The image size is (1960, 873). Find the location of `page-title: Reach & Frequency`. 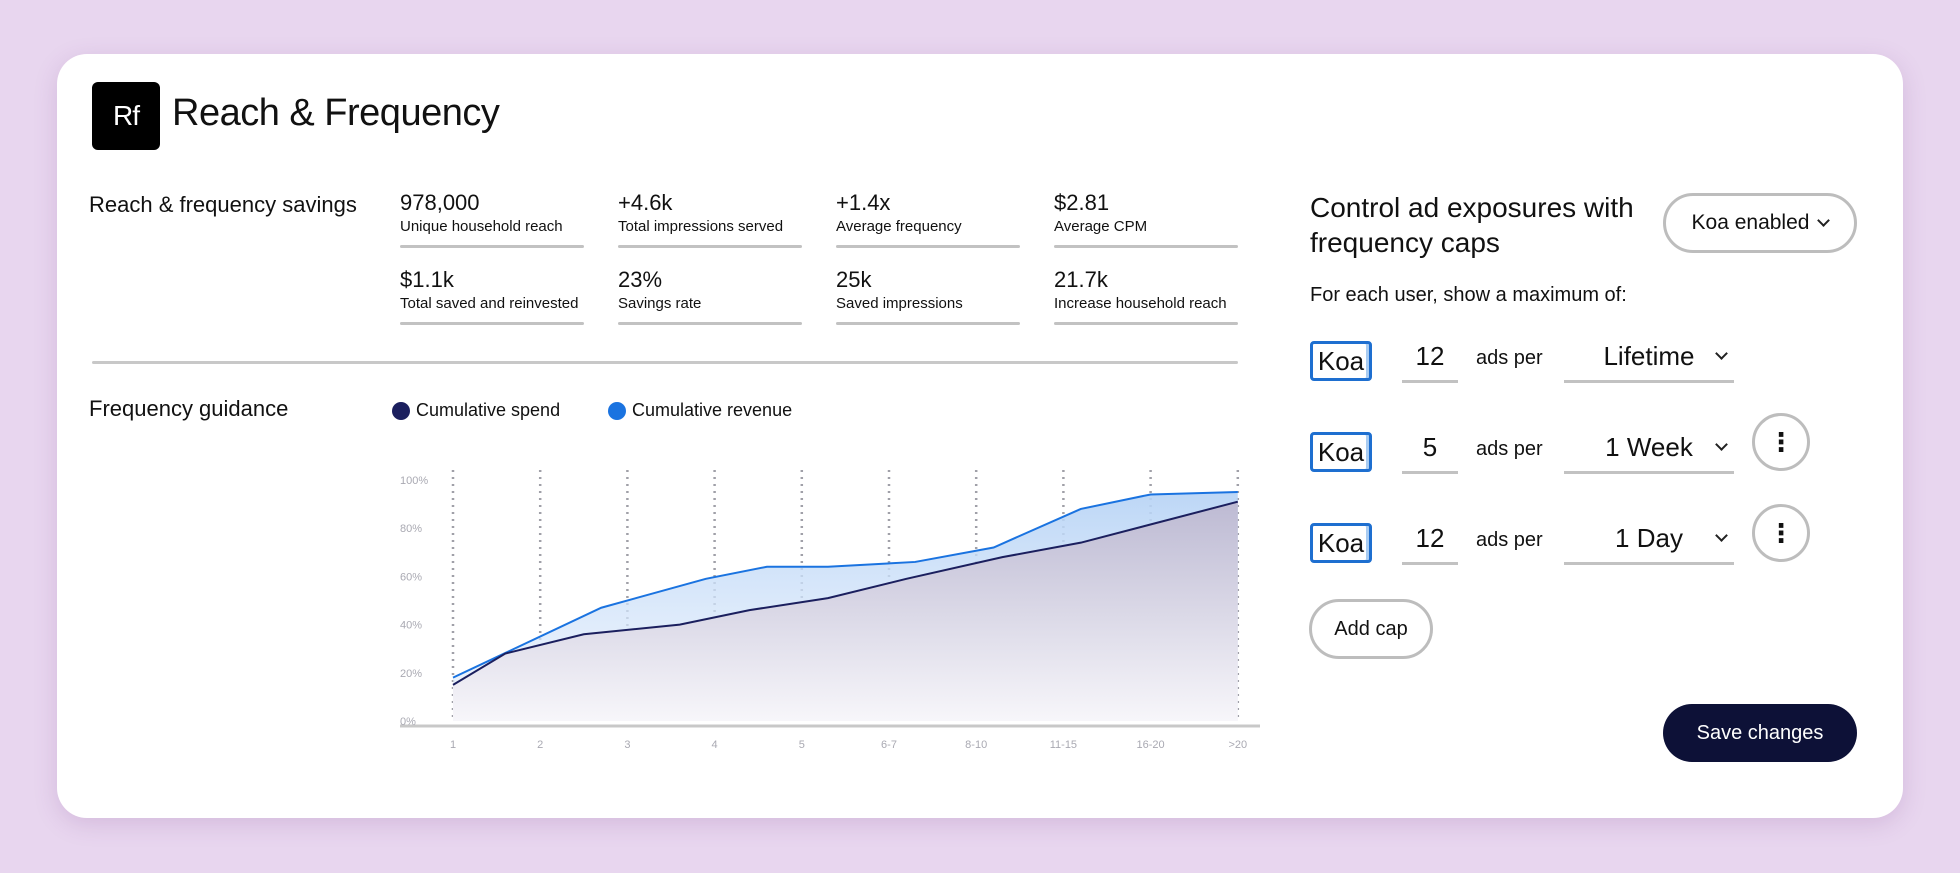

page-title: Reach & Frequency is located at coordinates (336, 113).